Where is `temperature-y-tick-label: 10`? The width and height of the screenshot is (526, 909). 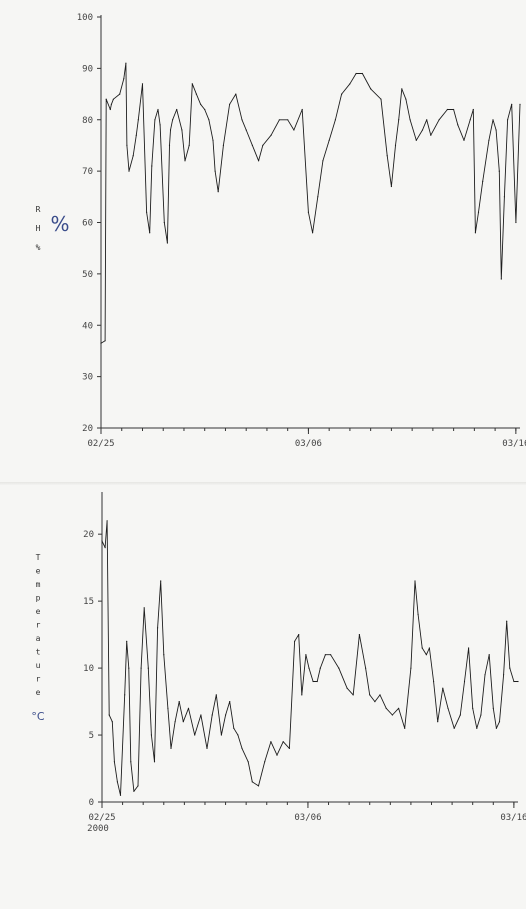
temperature-y-tick-label: 10 is located at coordinates (88, 669).